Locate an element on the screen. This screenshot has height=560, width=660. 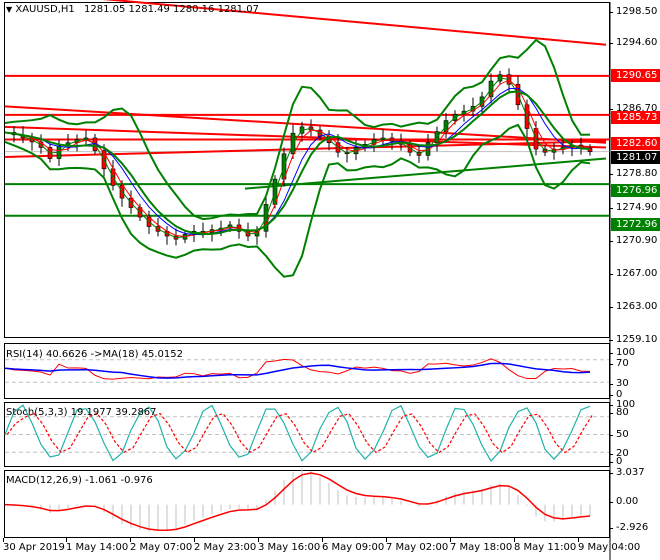
symbol-label: XAUUSD,H1 is located at coordinates (45, 9).